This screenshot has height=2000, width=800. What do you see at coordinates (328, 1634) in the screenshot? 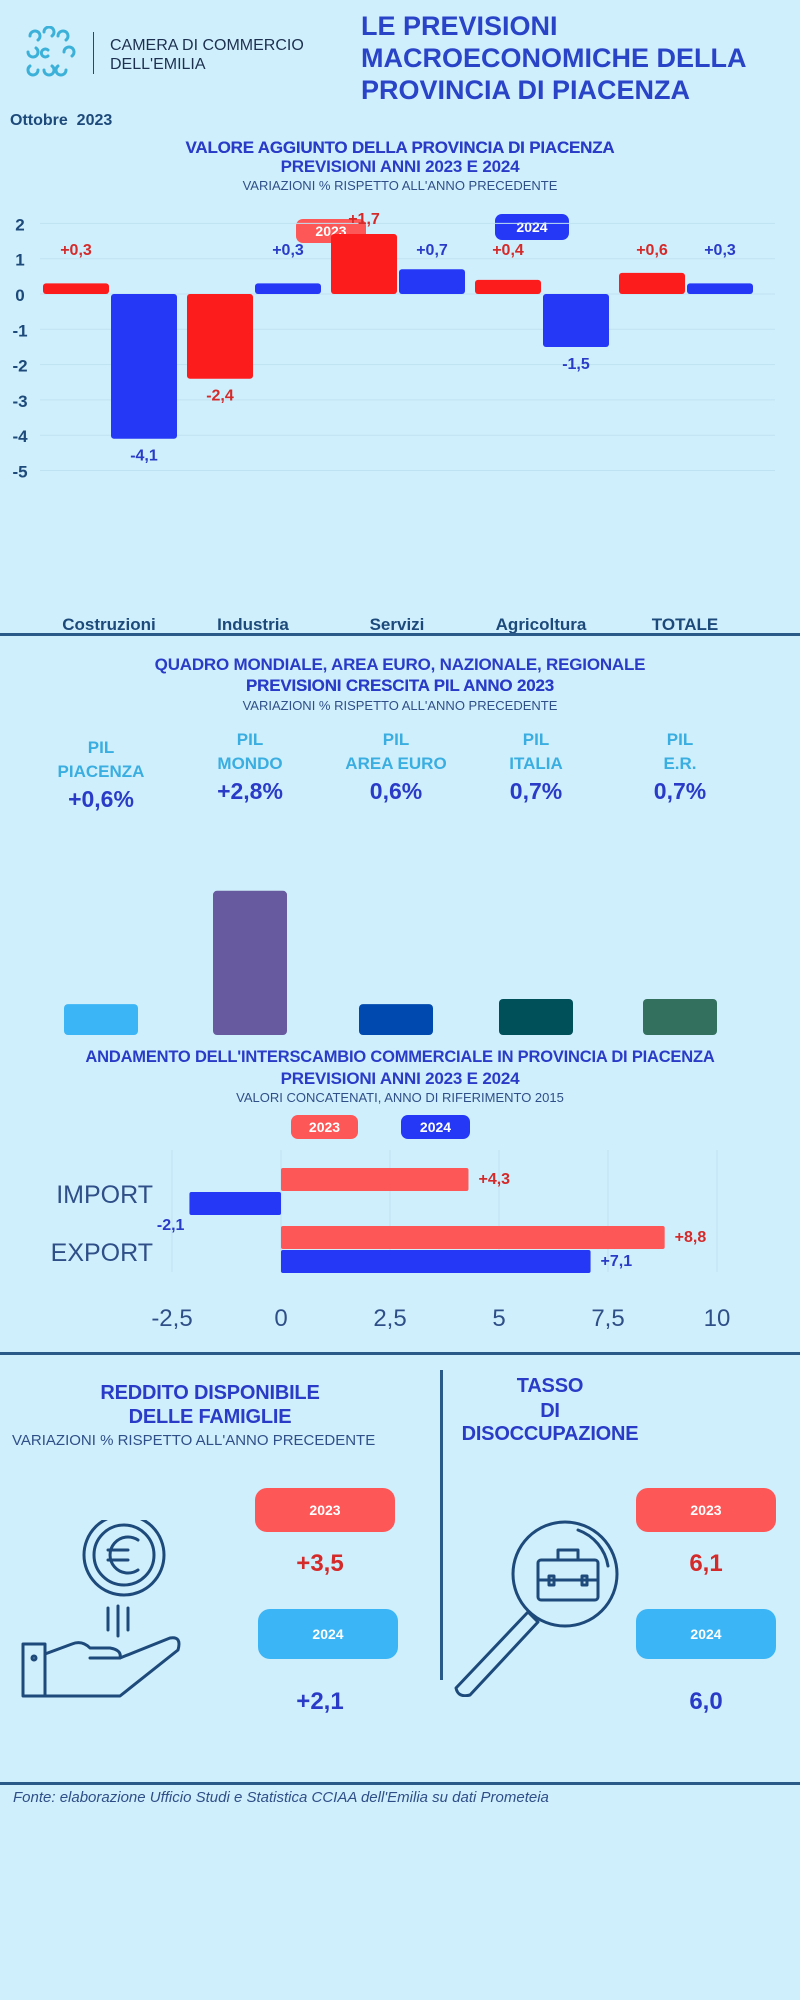
I see `income-pill-2024: 2024` at bounding box center [328, 1634].